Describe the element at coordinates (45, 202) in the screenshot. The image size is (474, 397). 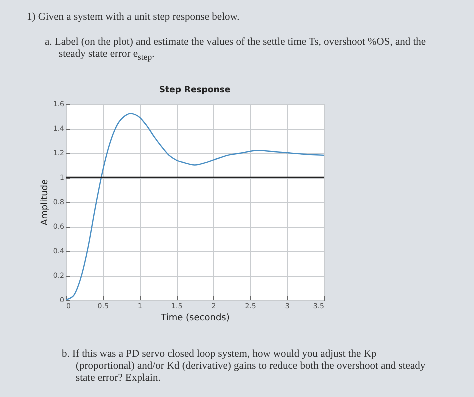
I see `y-axis-title: Amplitude` at that location.